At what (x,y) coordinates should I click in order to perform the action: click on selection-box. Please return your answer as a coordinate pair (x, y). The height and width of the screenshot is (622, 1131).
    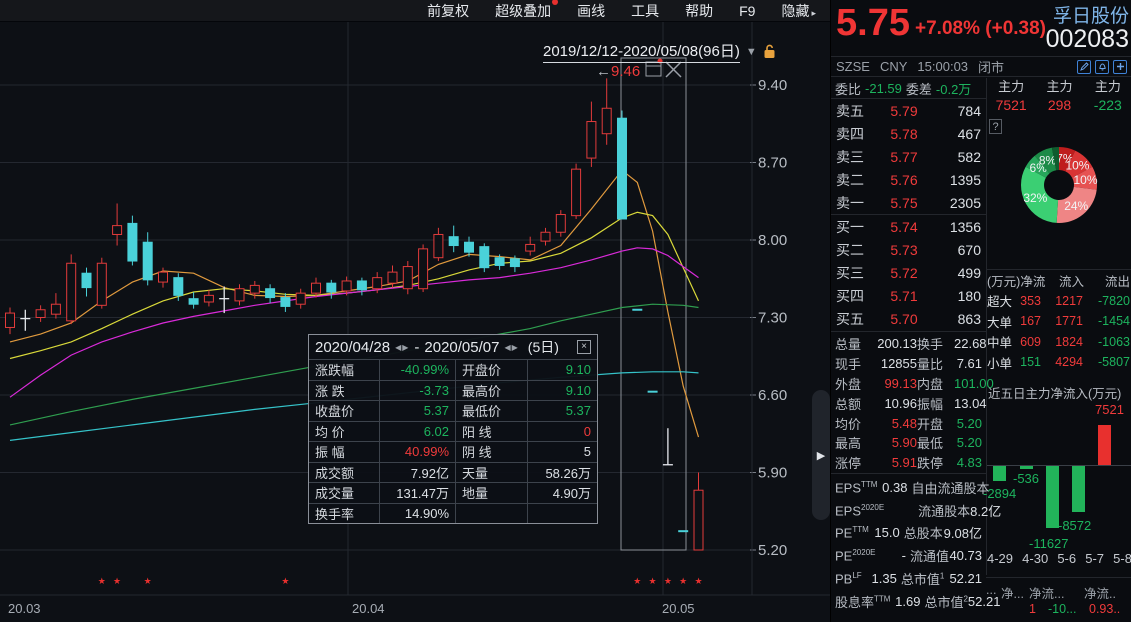
    Looking at the image, I should click on (653, 304).